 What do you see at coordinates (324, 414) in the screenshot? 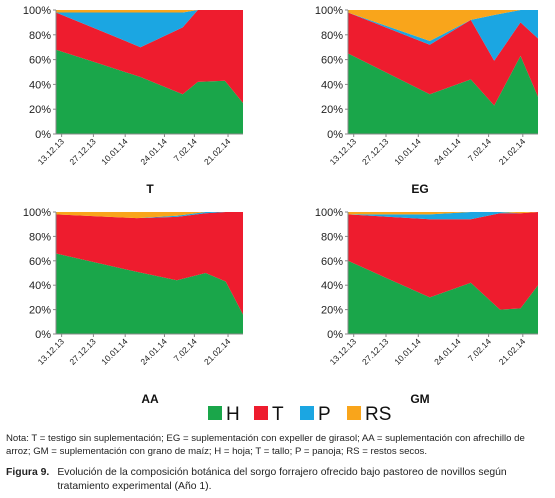
I see `legend-label-p: P` at bounding box center [324, 414].